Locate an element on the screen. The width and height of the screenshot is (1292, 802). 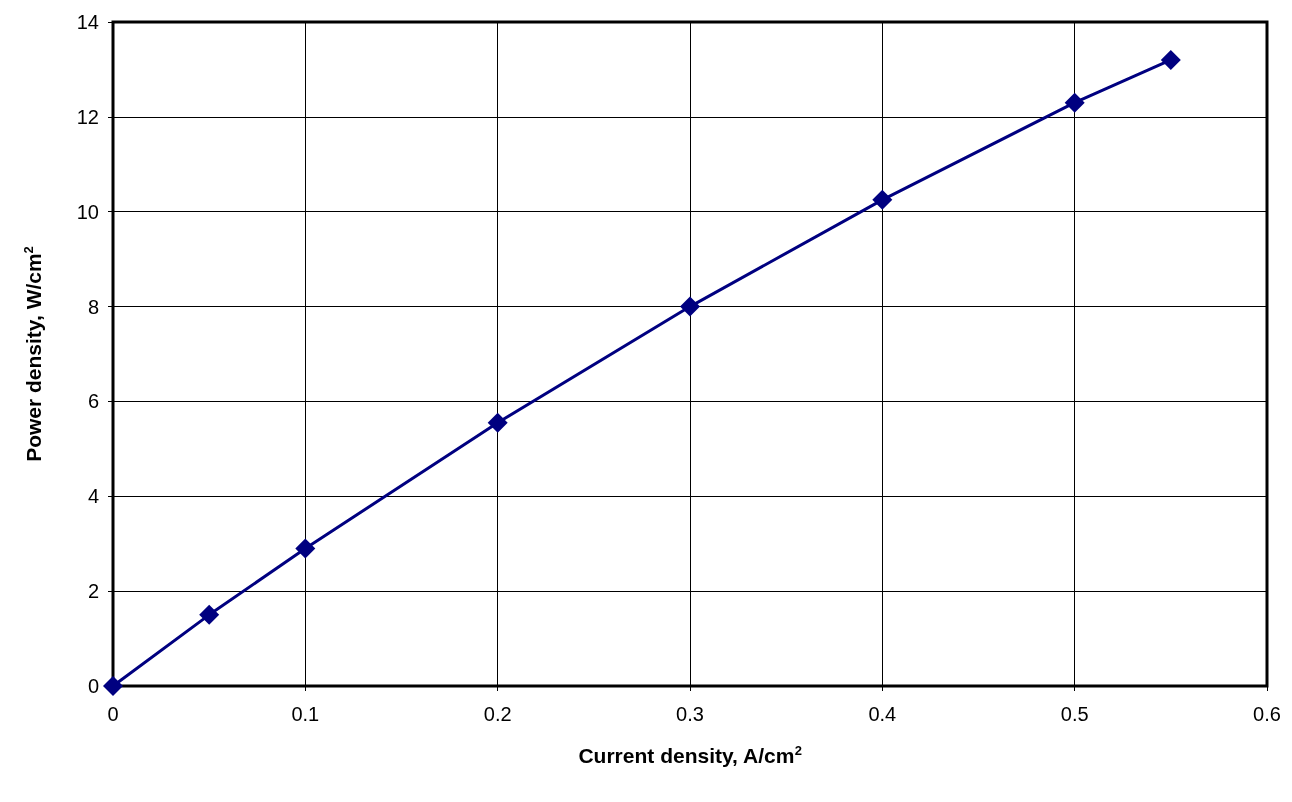
x-tick-label: 0 is located at coordinates (113, 714).